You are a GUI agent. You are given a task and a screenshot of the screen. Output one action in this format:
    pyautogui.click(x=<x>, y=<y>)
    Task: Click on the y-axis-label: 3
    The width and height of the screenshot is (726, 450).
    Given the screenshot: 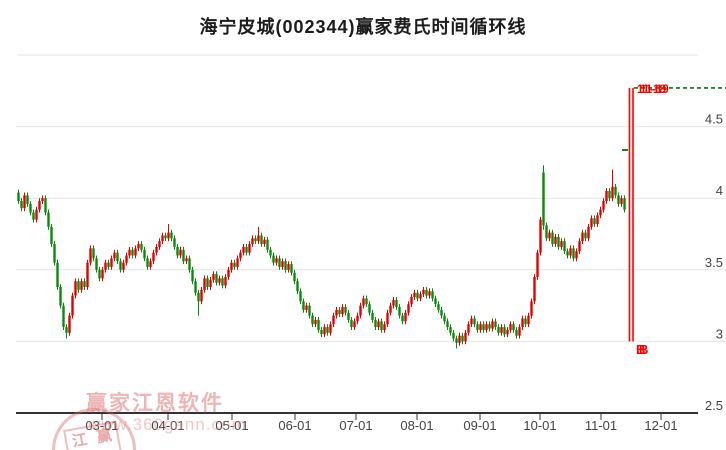 What is the action you would take?
    pyautogui.click(x=719, y=333)
    